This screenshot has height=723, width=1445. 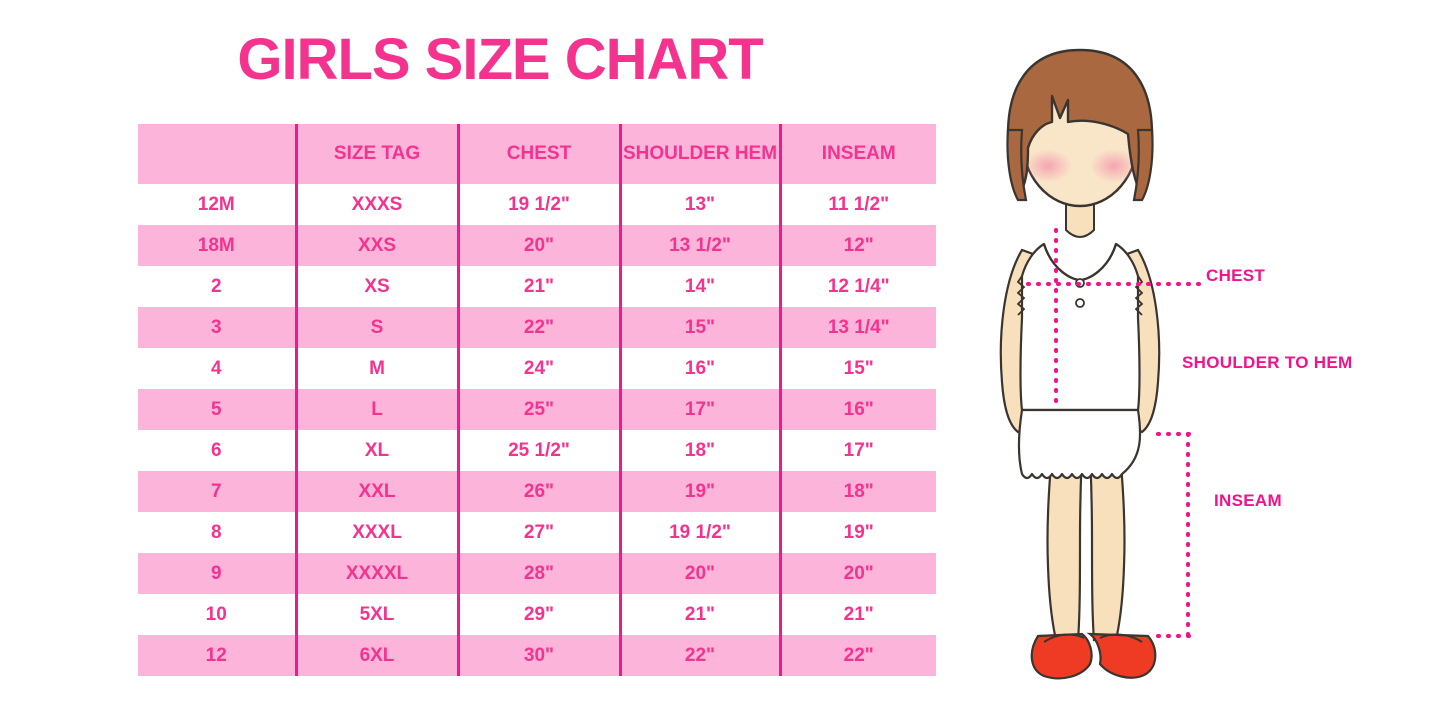 What do you see at coordinates (701, 450) in the screenshot?
I see `cell-shoulder-hem: 18"` at bounding box center [701, 450].